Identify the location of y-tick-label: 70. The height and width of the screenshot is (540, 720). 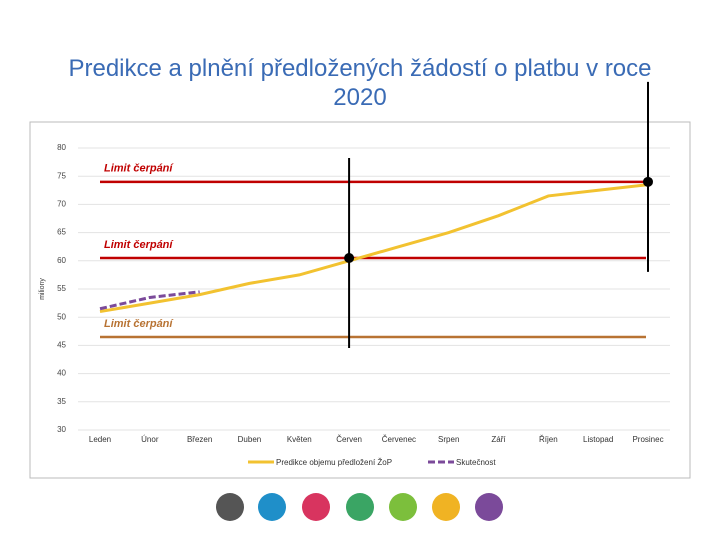
(61, 204).